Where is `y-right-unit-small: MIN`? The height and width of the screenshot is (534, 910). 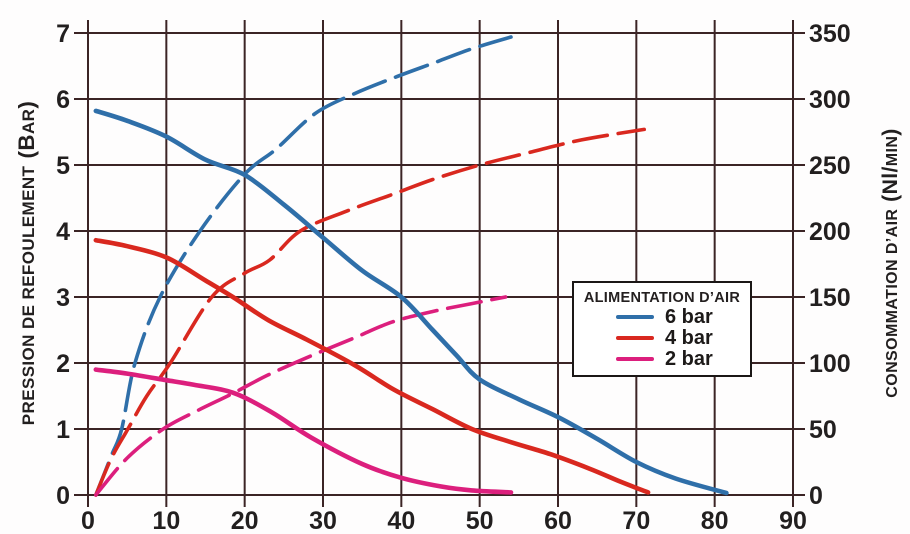
y-right-unit-small: MIN is located at coordinates (892, 151).